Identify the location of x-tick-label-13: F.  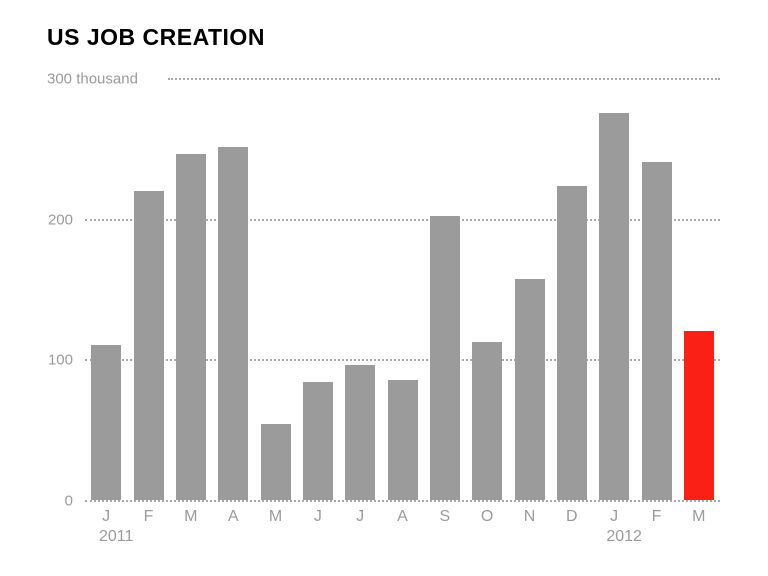
(656, 516).